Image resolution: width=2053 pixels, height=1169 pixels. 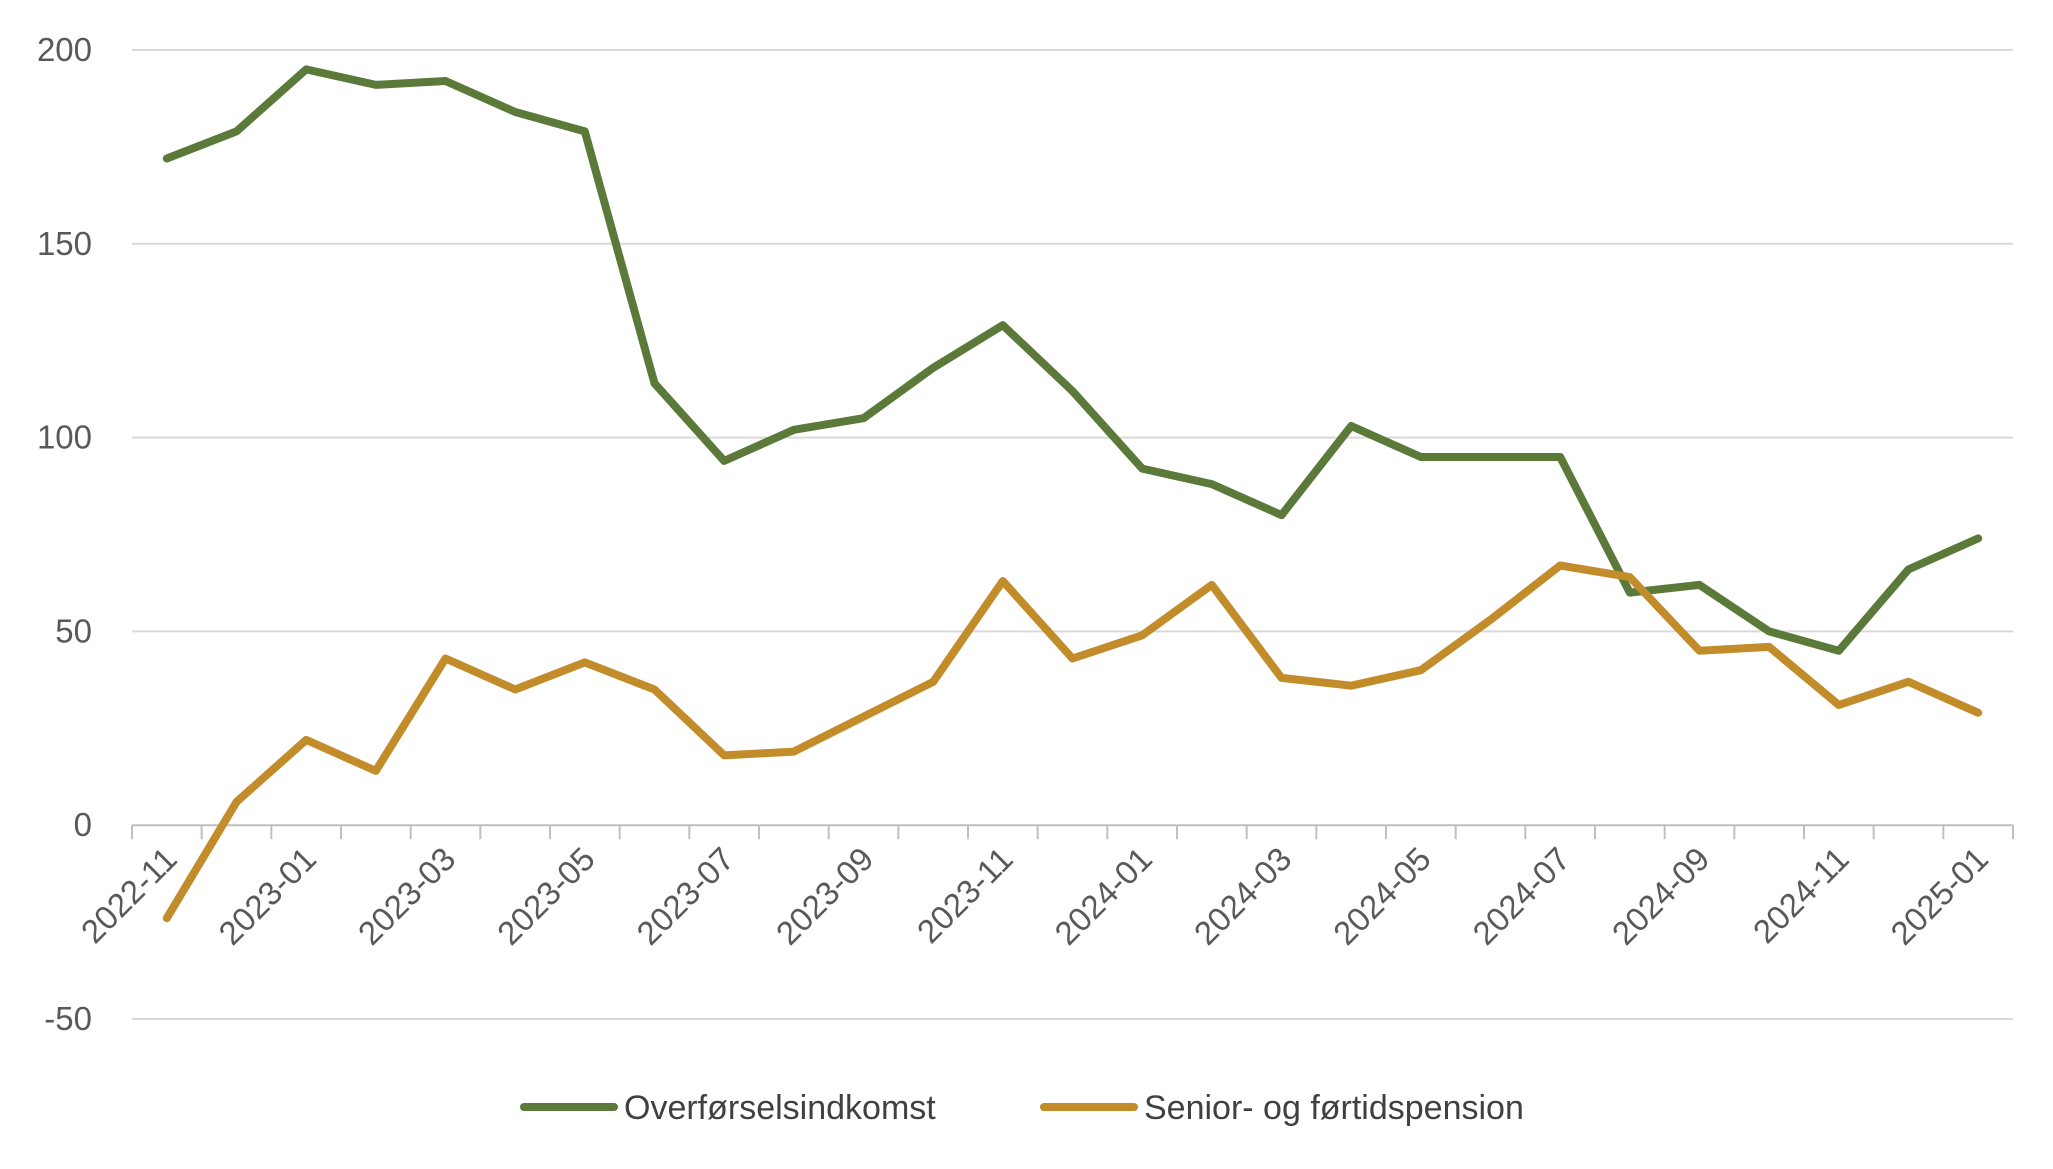 What do you see at coordinates (546, 896) in the screenshot?
I see `x-tick-label: 2023-05` at bounding box center [546, 896].